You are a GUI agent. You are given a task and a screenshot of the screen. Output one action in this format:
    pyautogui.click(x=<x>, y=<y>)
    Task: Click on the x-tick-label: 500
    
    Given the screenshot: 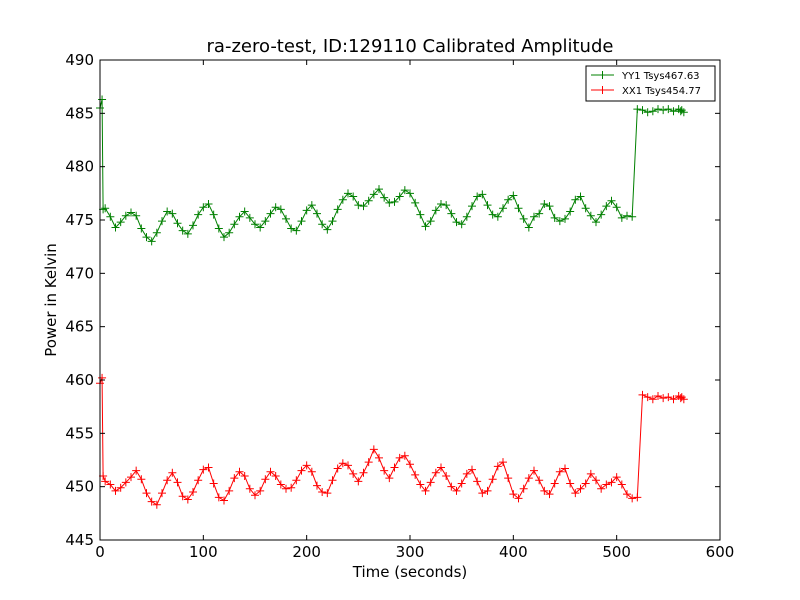 What is the action you would take?
    pyautogui.click(x=616, y=552)
    